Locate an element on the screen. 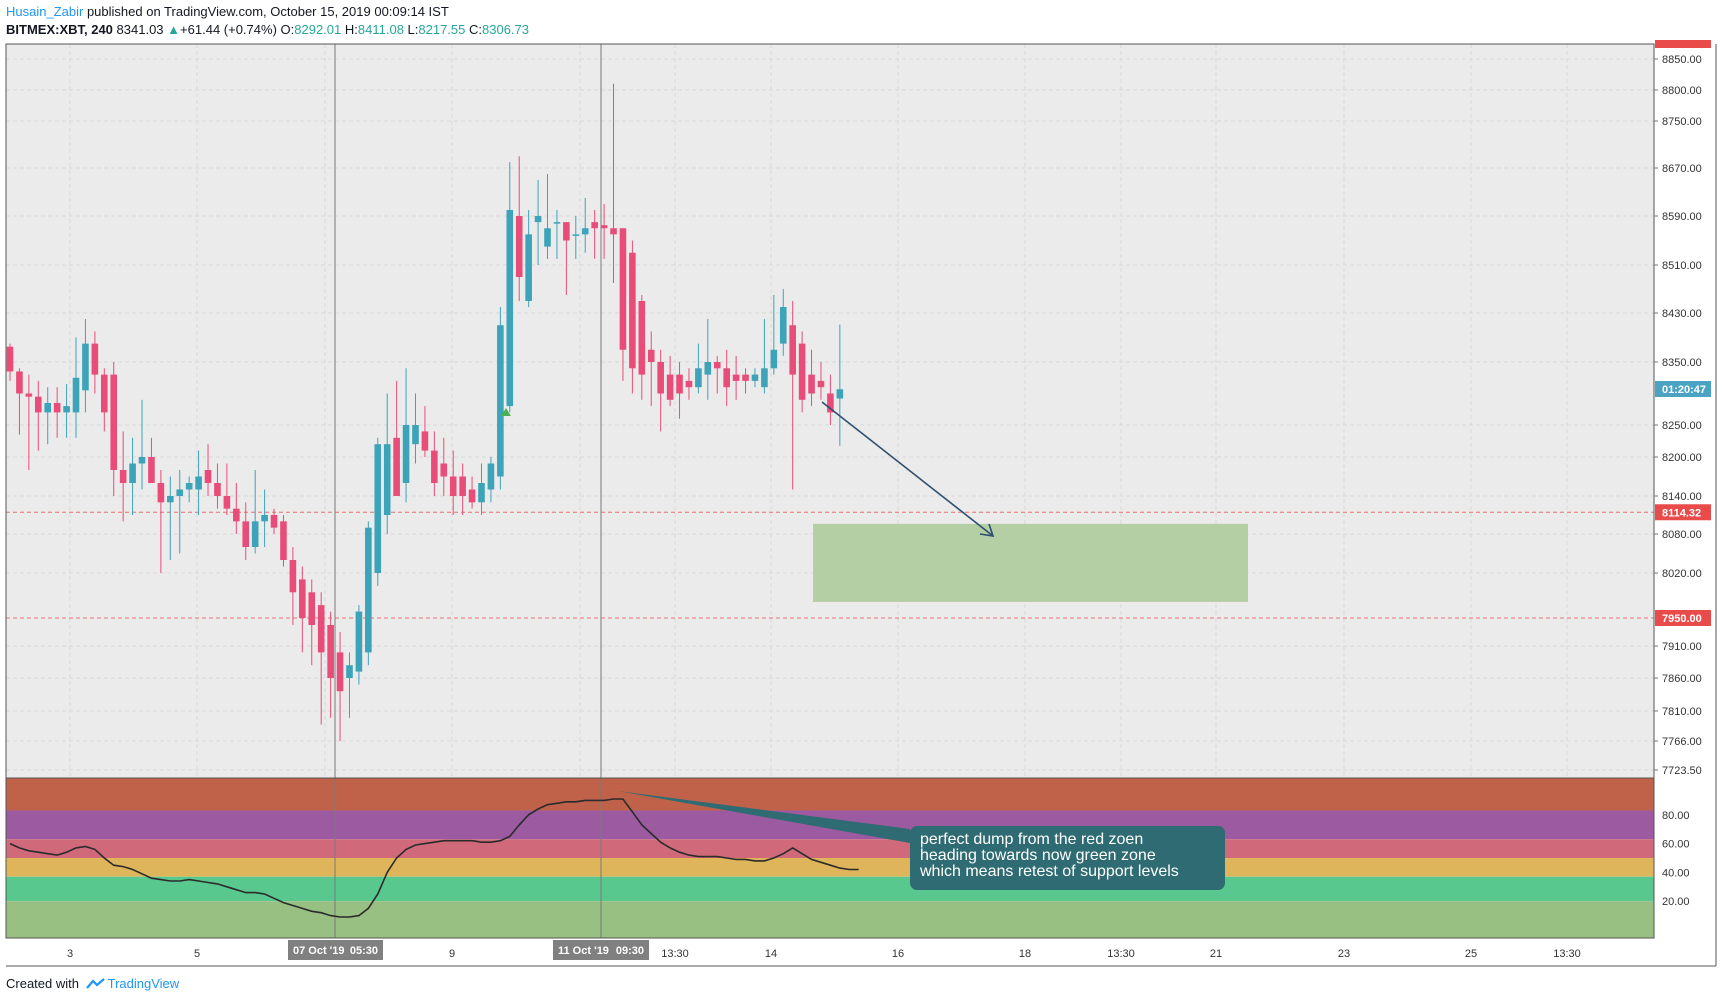 This screenshot has height=1002, width=1722. callout-pointer is located at coordinates (764, 817).